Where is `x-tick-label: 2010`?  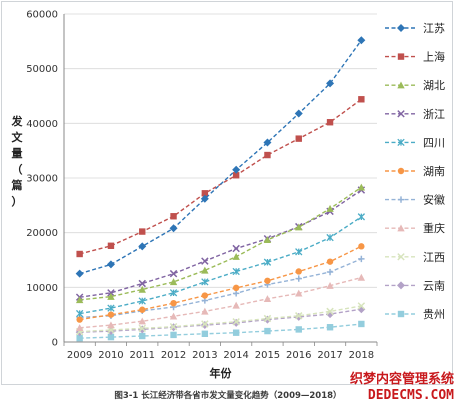 x-tick-label: 2010 is located at coordinates (110, 355).